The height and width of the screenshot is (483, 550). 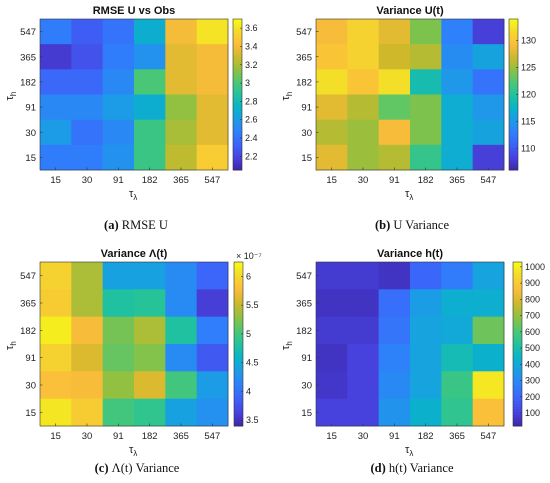 I want to click on y-tick-label: 365, so click(x=304, y=57).